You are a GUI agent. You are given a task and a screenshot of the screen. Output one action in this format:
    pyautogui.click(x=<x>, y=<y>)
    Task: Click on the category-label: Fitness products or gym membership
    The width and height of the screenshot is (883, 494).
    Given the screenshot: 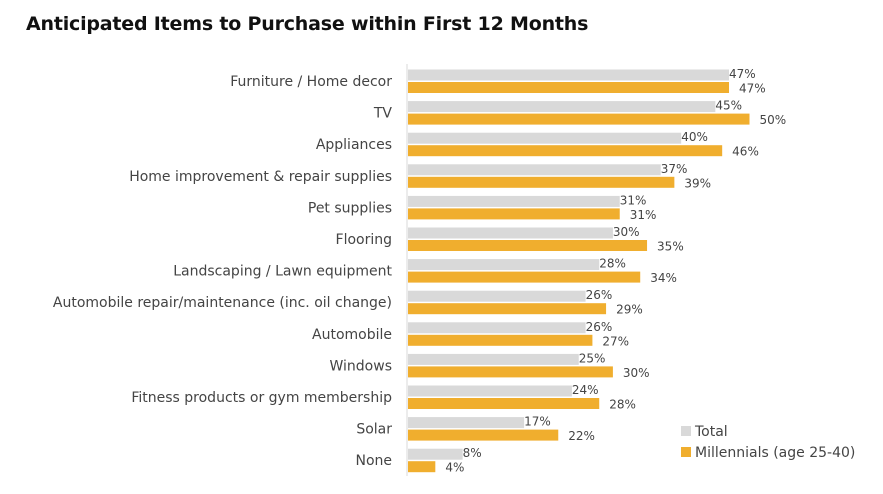 What is the action you would take?
    pyautogui.click(x=261, y=398)
    